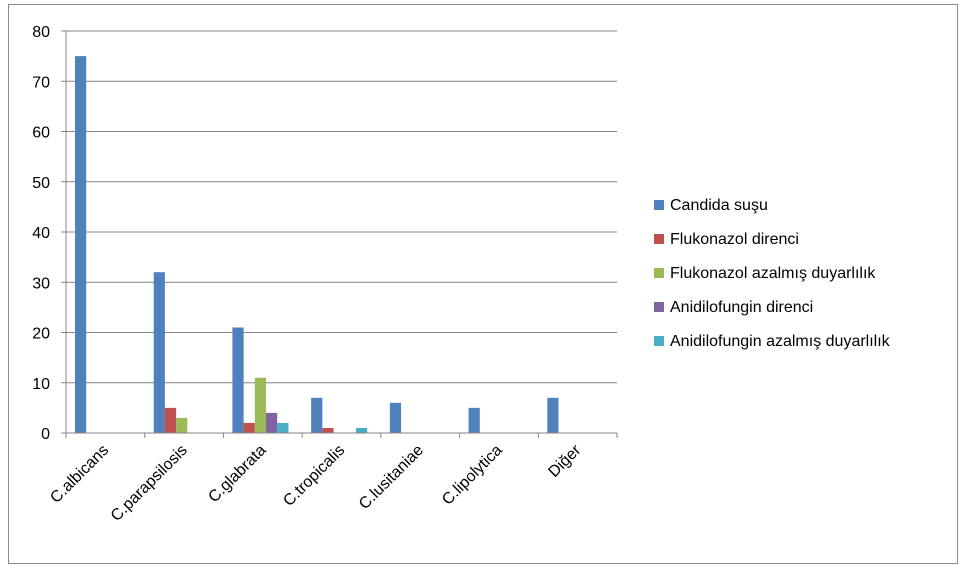 Image resolution: width=964 pixels, height=568 pixels. I want to click on legend-label: Candida suşu, so click(719, 205).